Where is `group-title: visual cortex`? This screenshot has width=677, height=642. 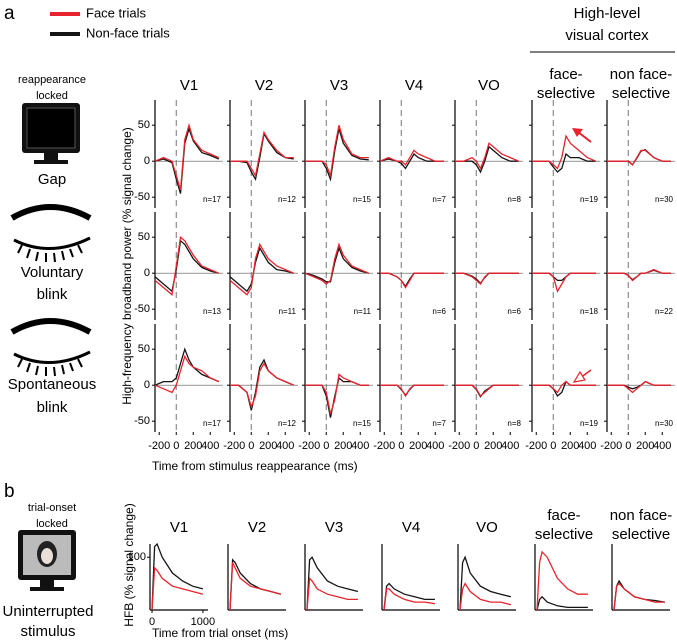 group-title: visual cortex is located at coordinates (607, 35).